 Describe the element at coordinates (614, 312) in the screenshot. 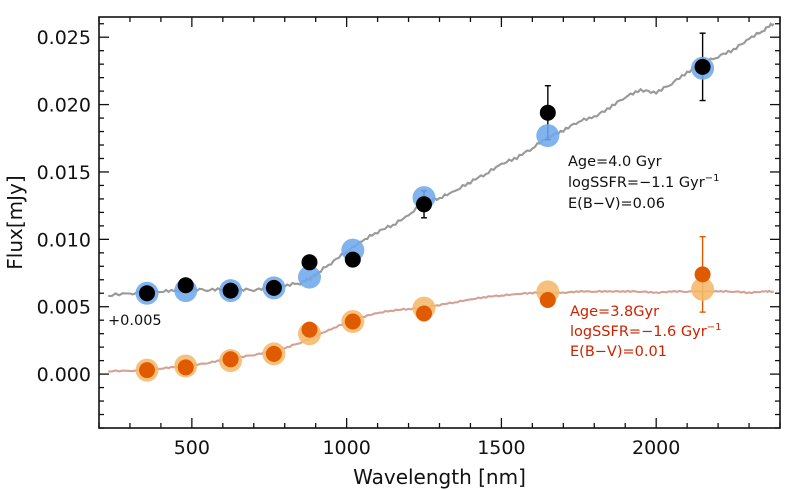

I see `annotation-lower-line-0: Age=3.8Gyr` at that location.